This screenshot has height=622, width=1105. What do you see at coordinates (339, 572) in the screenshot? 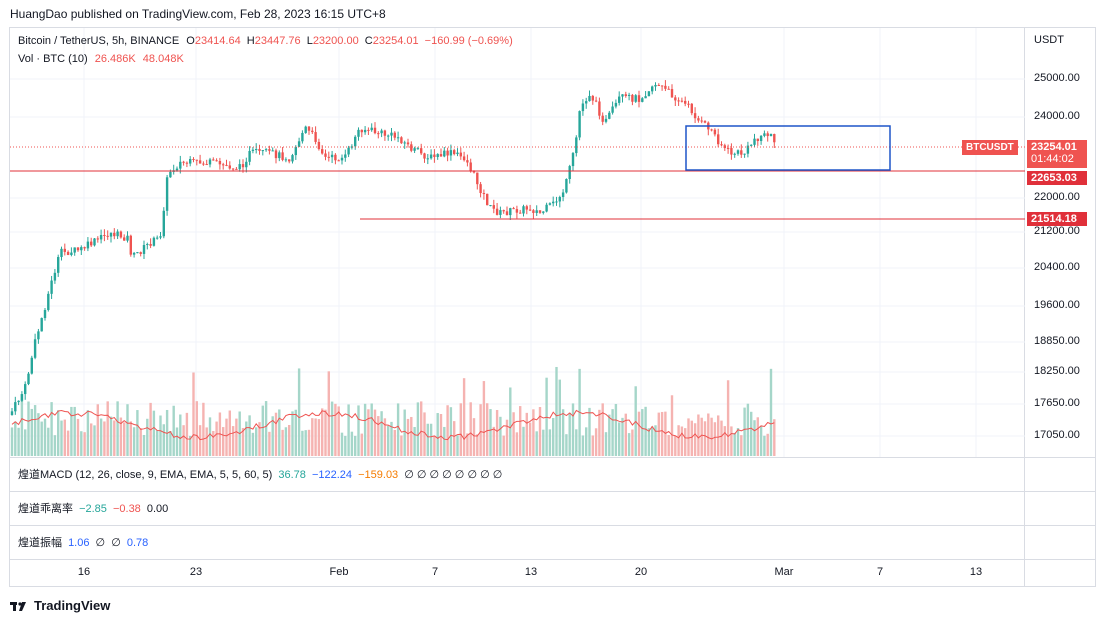
I see `time-tick-label: Feb` at bounding box center [339, 572].